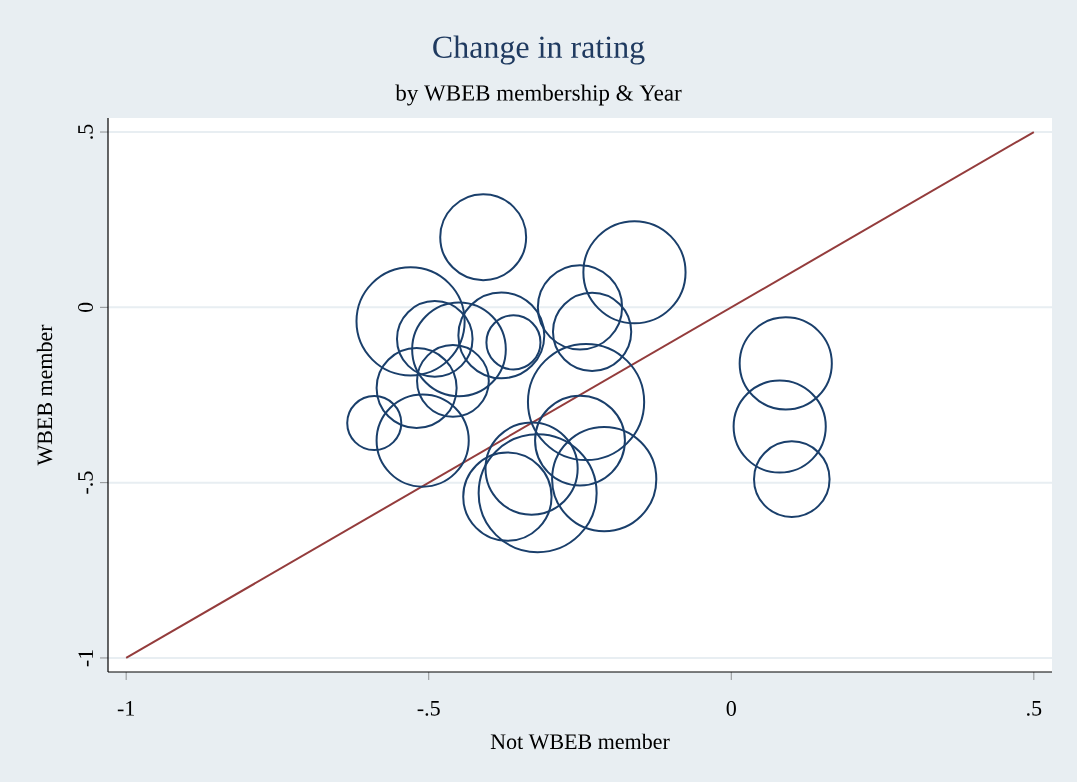  I want to click on x-axis-title: Not WBEB member, so click(580, 741).